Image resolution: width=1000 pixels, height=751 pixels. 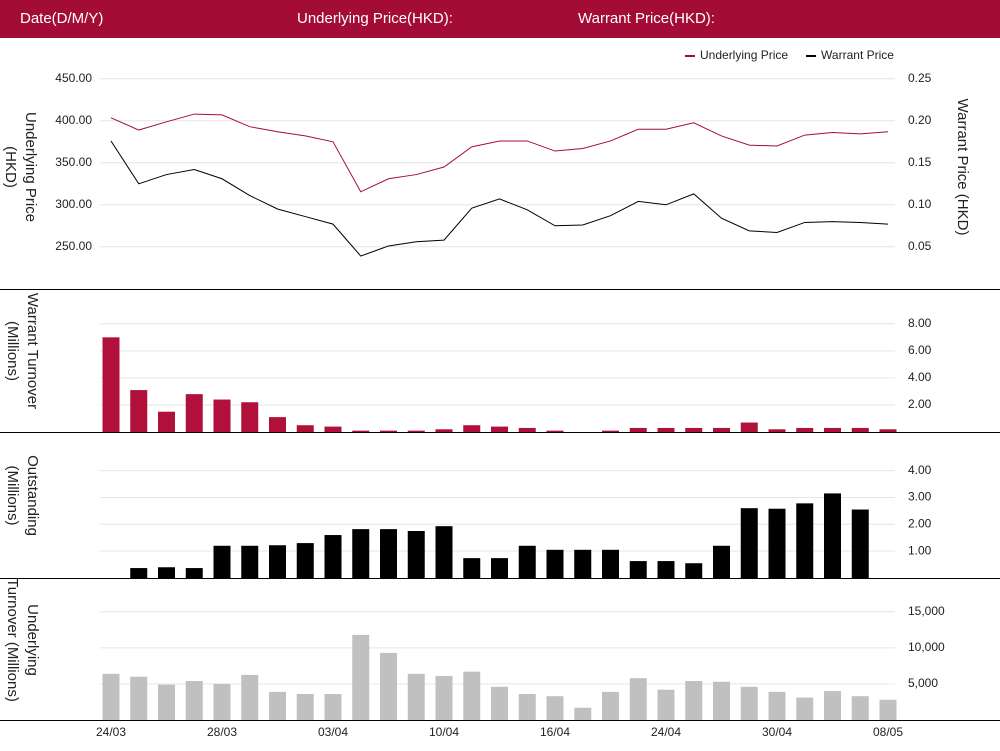 I want to click on y2-tick-label: 0.10, so click(x=920, y=204).